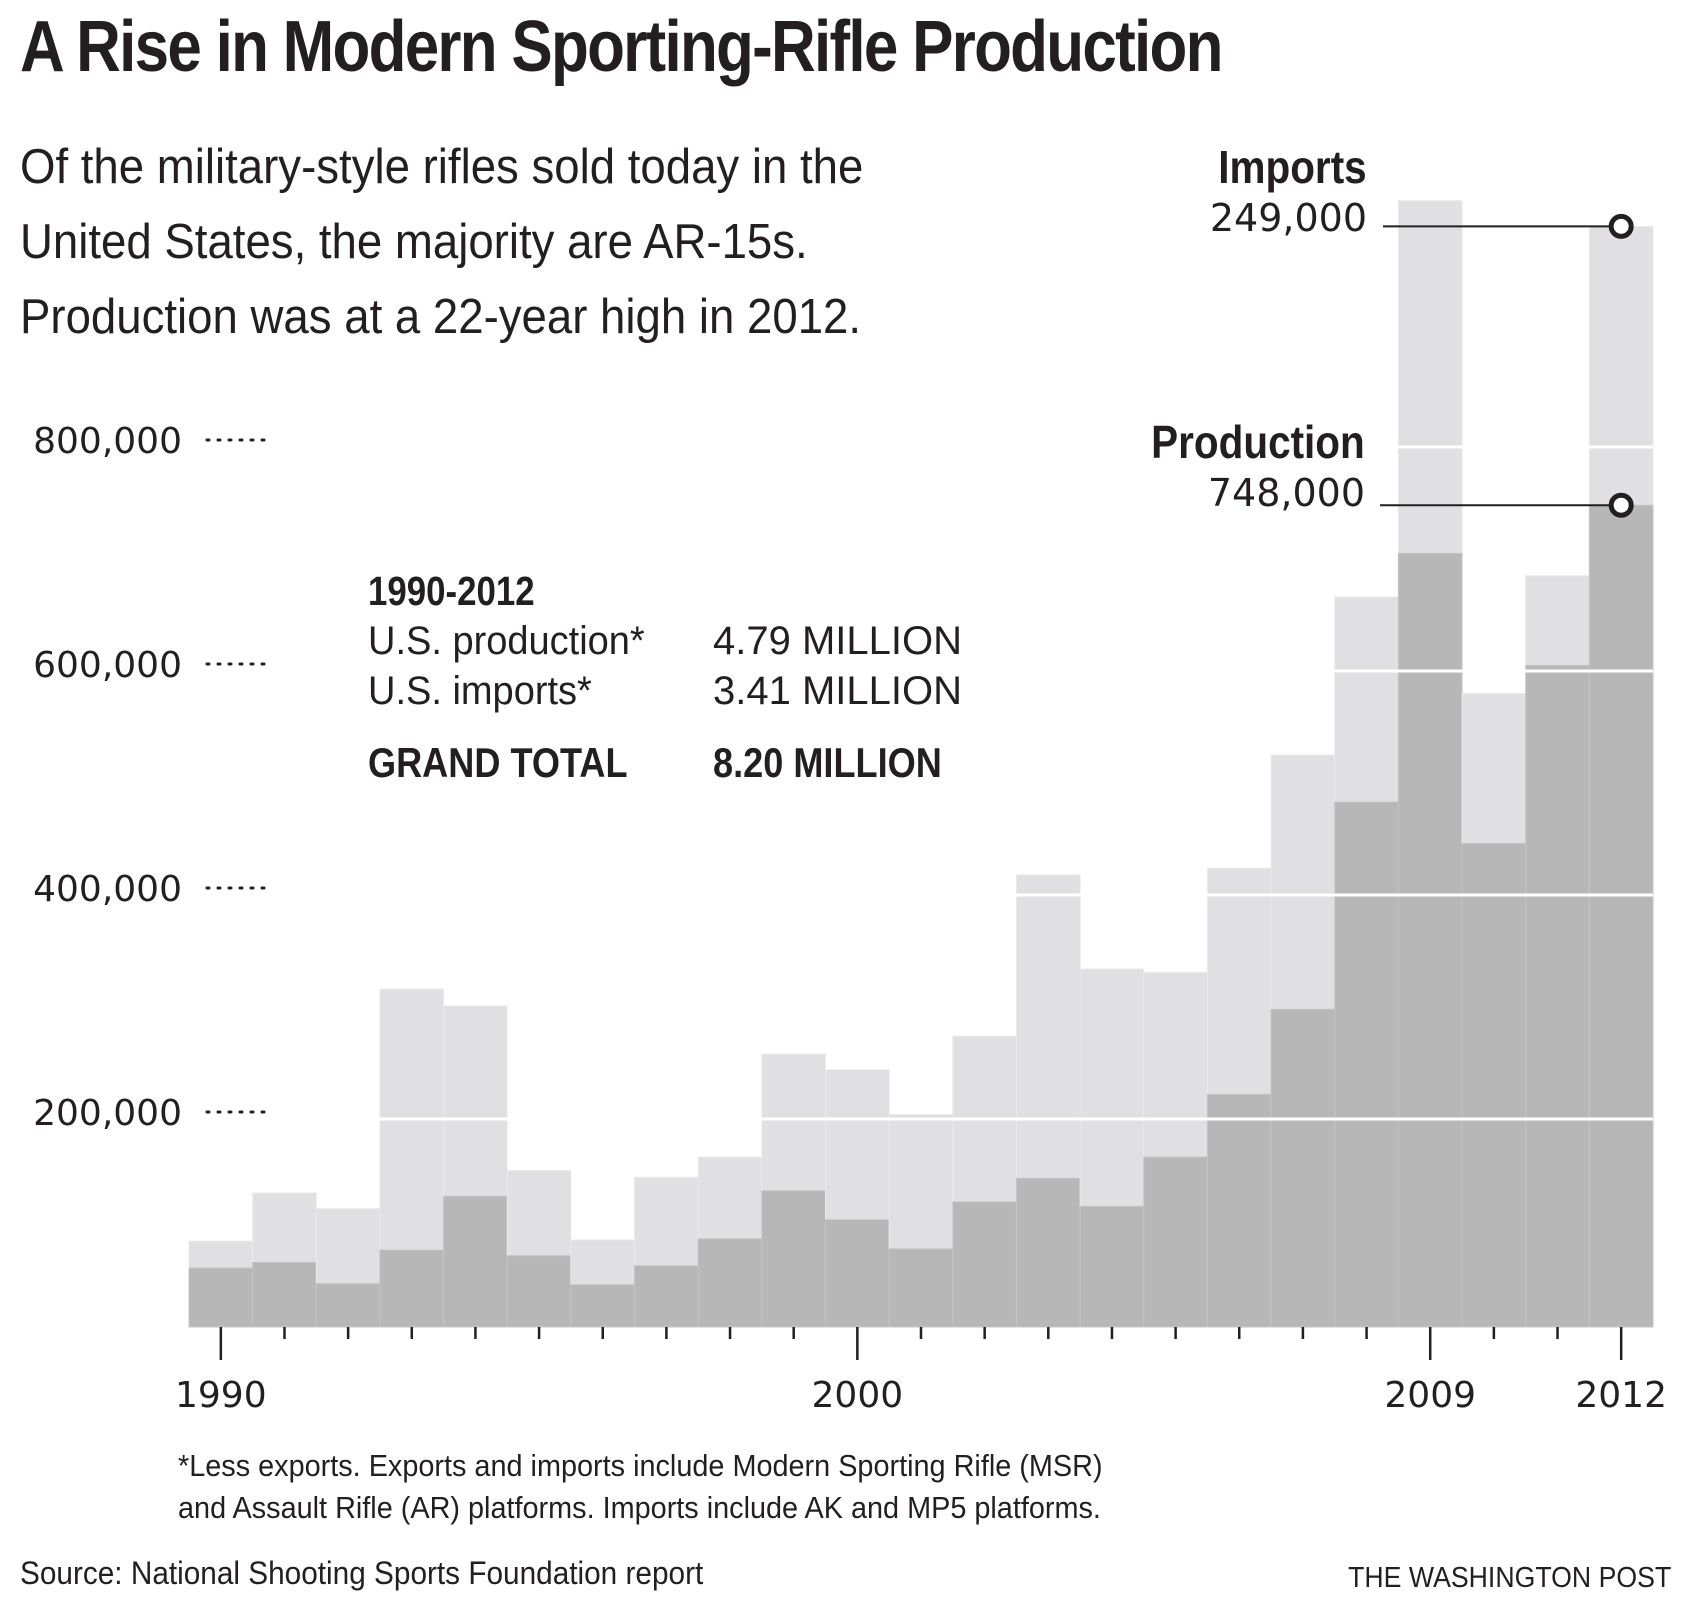 The height and width of the screenshot is (1600, 1683). What do you see at coordinates (1292, 167) in the screenshot?
I see `imports-label: Imports` at bounding box center [1292, 167].